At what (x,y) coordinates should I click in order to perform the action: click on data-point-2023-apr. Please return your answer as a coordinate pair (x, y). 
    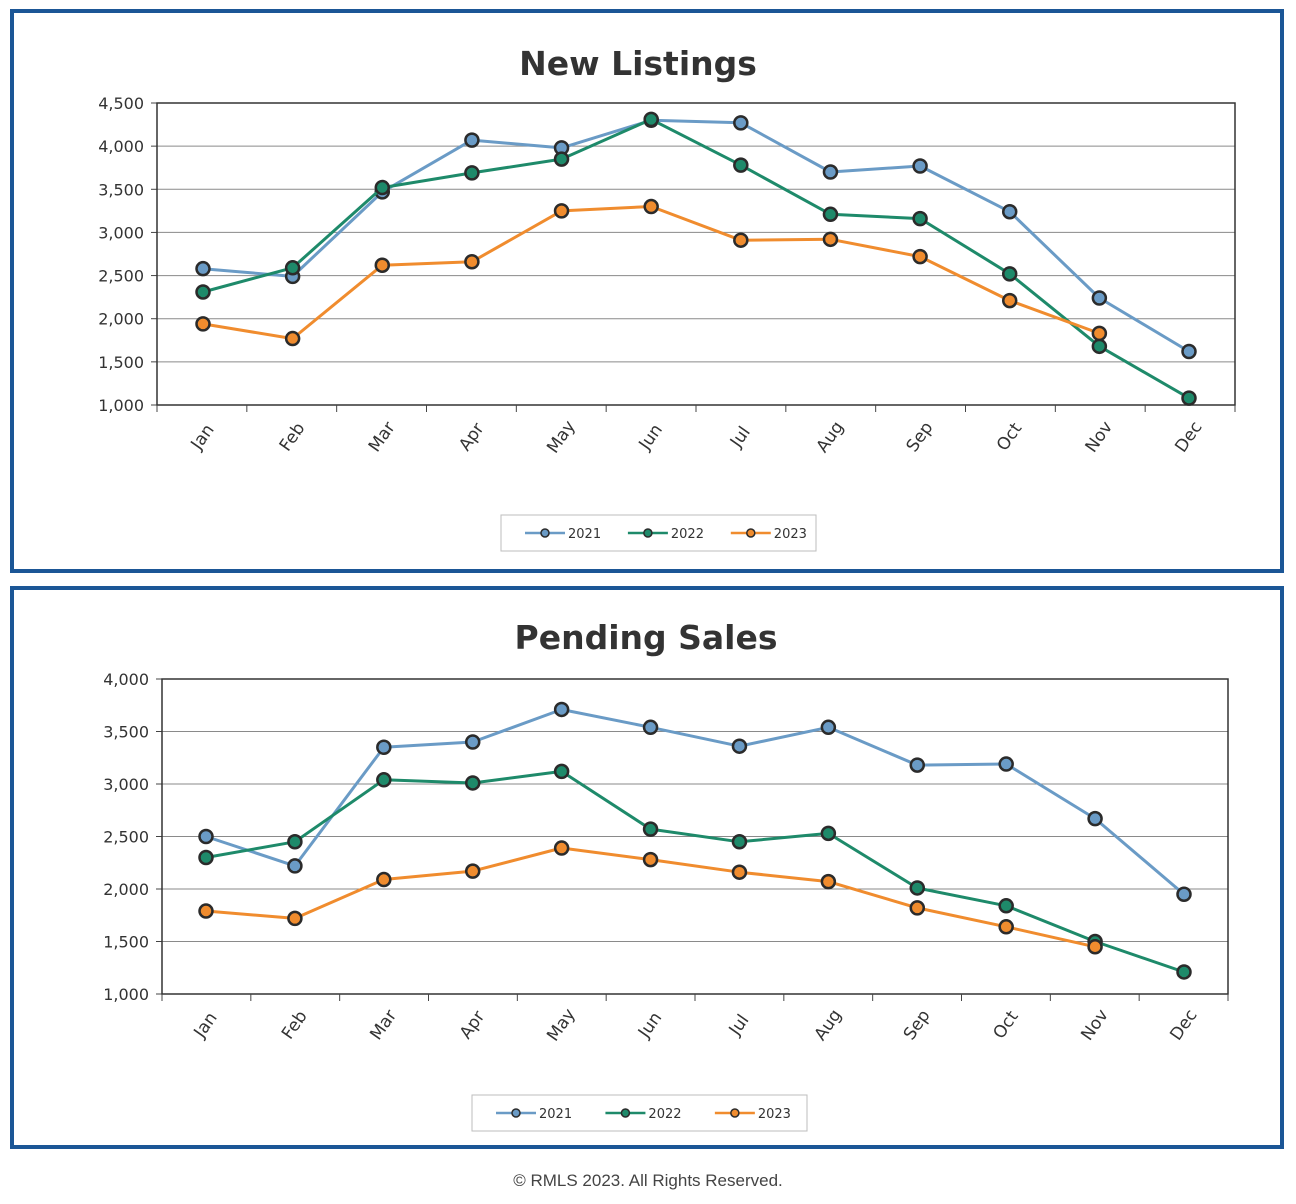
    Looking at the image, I should click on (472, 262).